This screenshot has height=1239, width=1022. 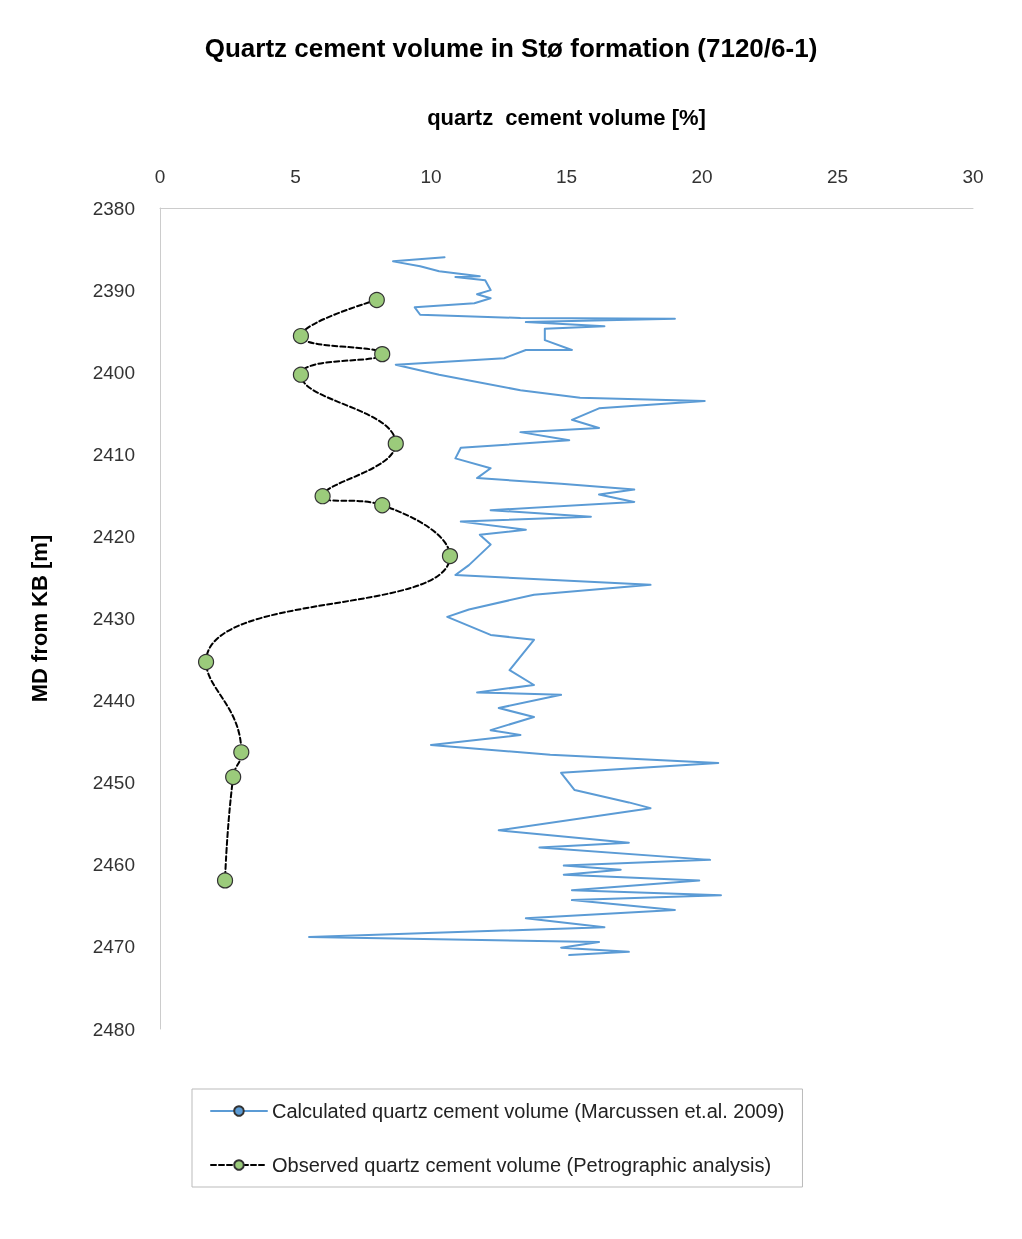 I want to click on y-tick-label: 2440, so click(x=113, y=701).